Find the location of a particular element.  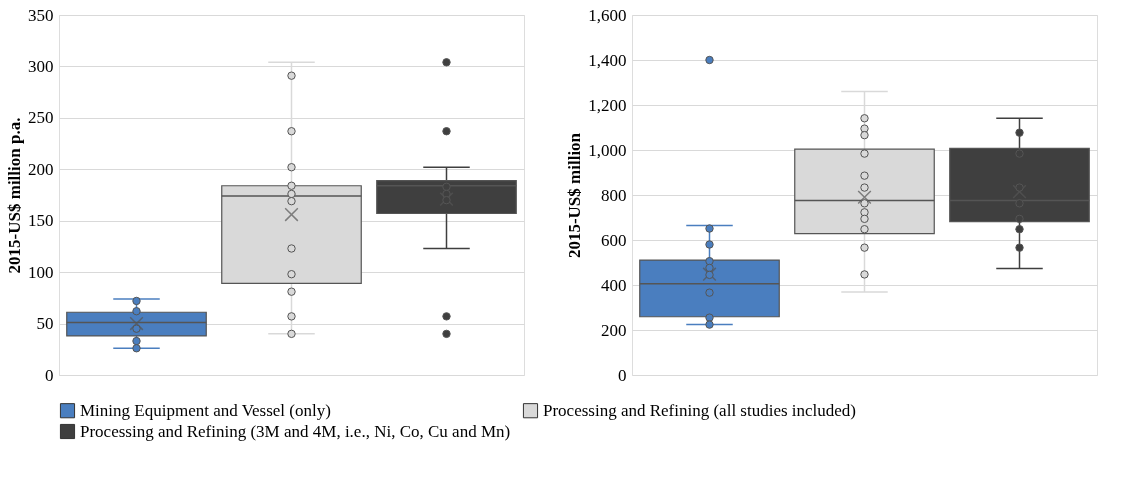

y-tick-label: 50 is located at coordinates (45, 324).